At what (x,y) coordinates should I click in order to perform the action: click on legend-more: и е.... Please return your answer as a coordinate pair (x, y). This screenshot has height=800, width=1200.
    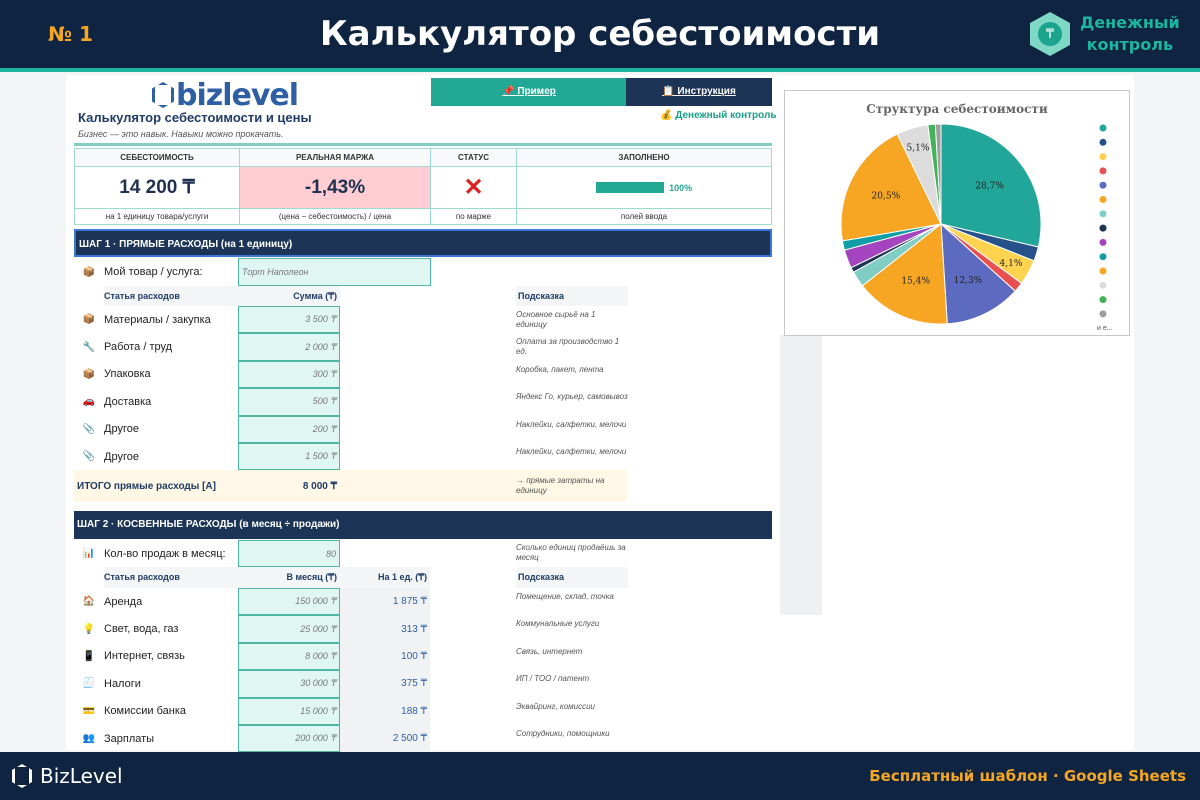
    Looking at the image, I should click on (1105, 328).